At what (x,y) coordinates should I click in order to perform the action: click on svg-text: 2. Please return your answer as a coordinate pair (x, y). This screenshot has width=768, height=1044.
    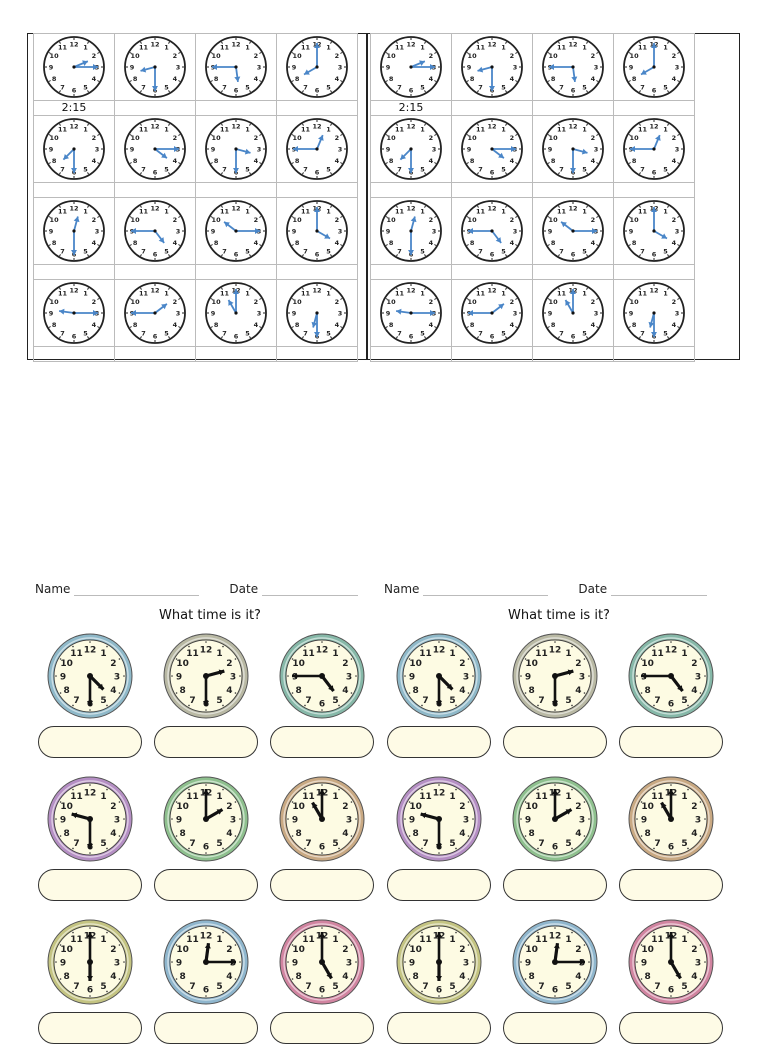
    Looking at the image, I should click on (578, 664).